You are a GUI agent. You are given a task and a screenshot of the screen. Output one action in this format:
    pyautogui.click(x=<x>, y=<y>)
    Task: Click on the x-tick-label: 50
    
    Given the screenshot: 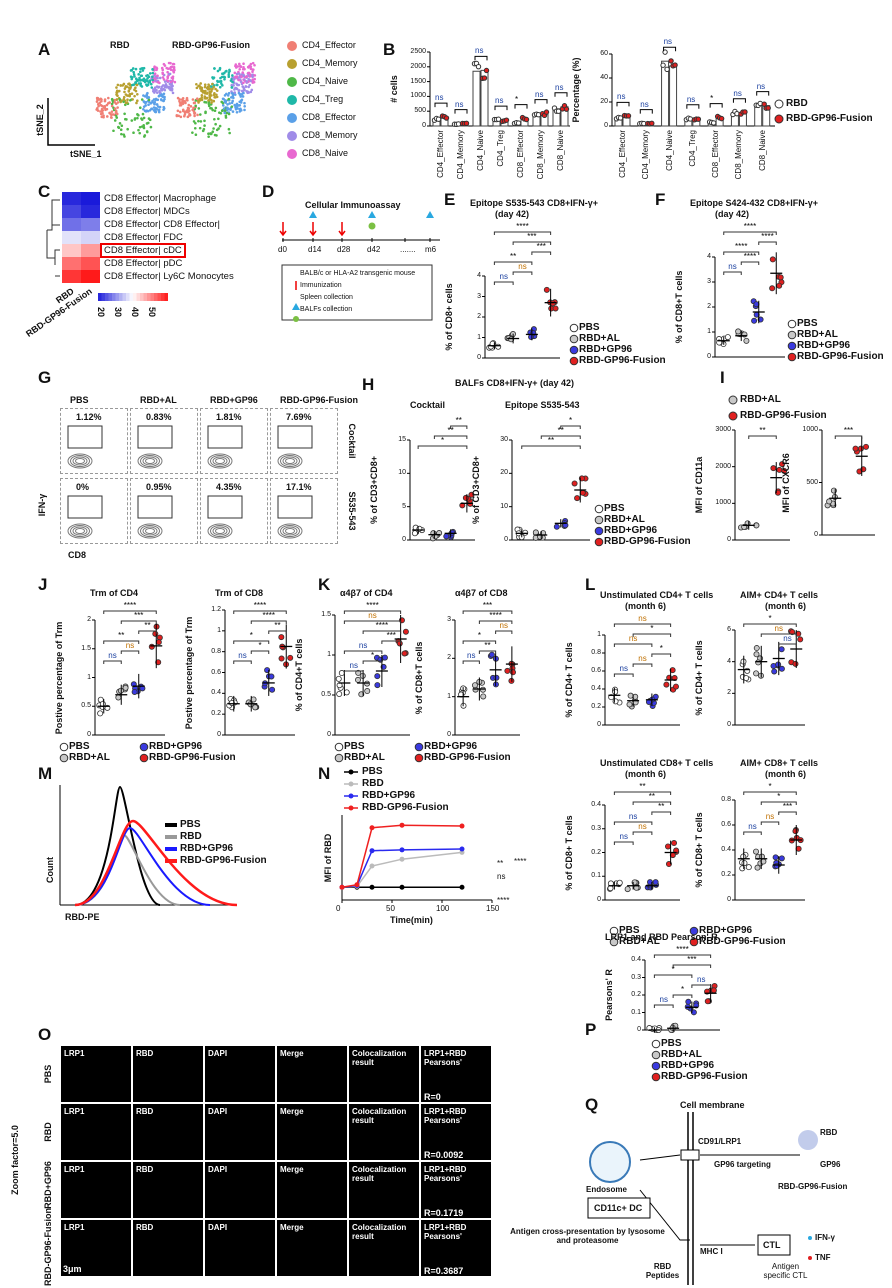 What is the action you would take?
    pyautogui.click(x=390, y=908)
    